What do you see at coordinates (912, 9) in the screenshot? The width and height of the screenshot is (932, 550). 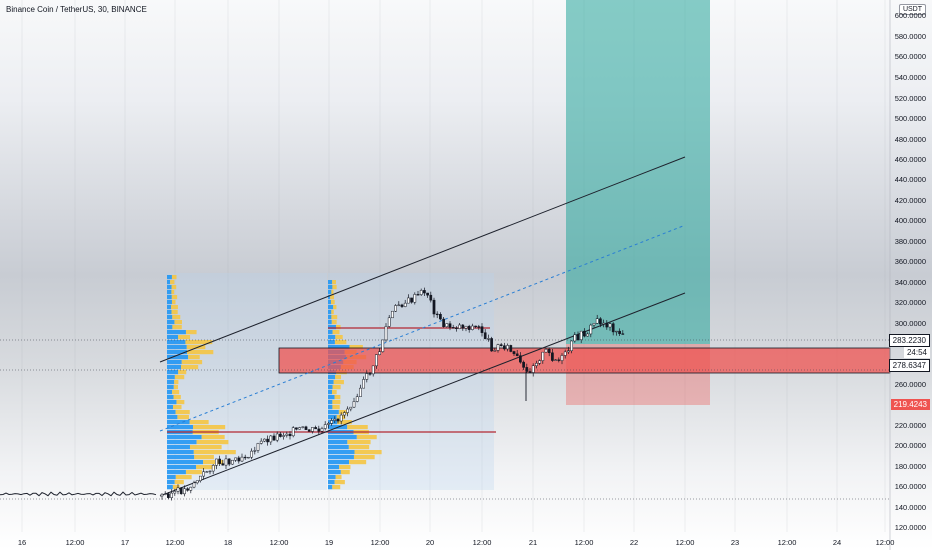 I see `currency-badge: USDT` at bounding box center [912, 9].